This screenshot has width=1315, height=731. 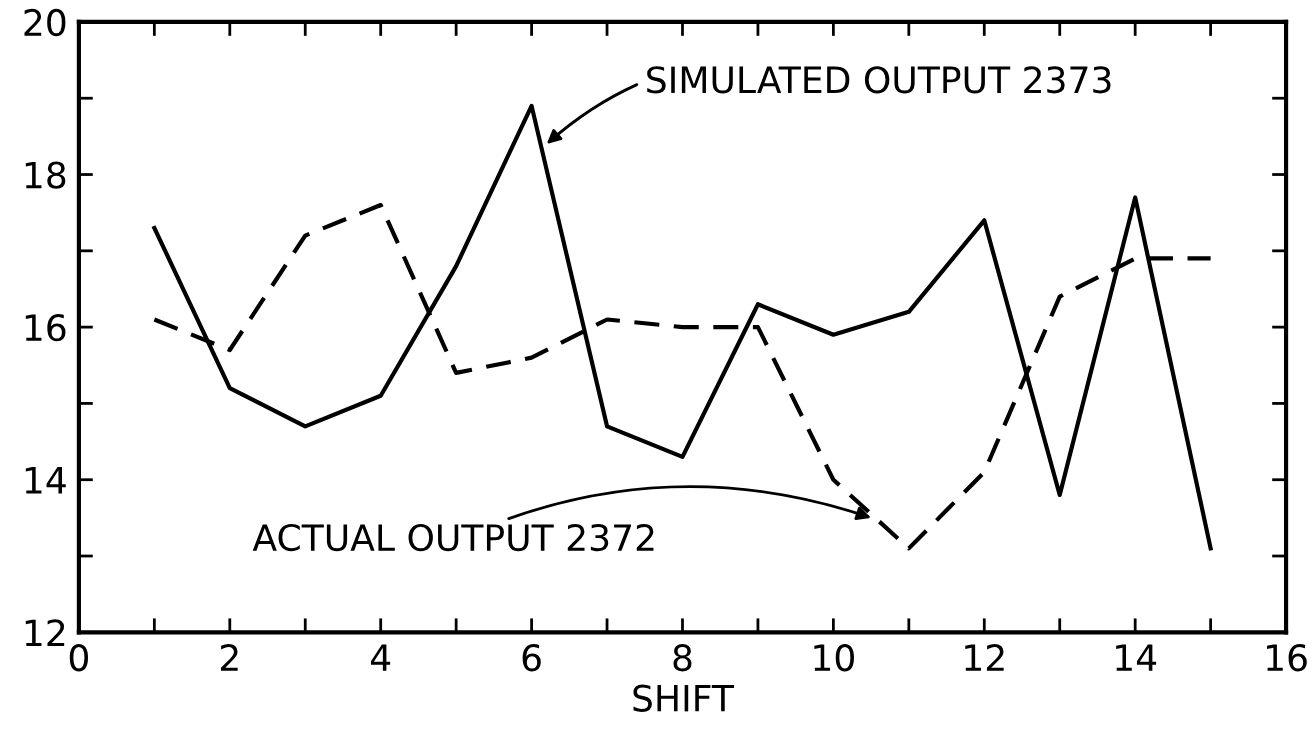 What do you see at coordinates (1136, 657) in the screenshot?
I see `x-tick-label: 14` at bounding box center [1136, 657].